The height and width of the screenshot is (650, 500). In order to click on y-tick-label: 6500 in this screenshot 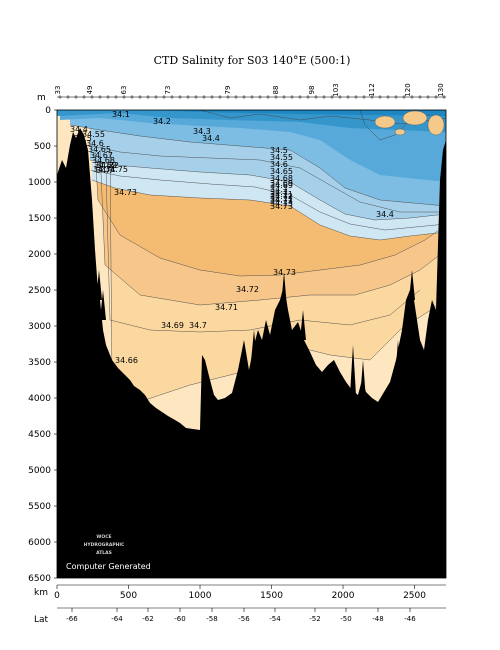, I will do `click(39, 579)`.